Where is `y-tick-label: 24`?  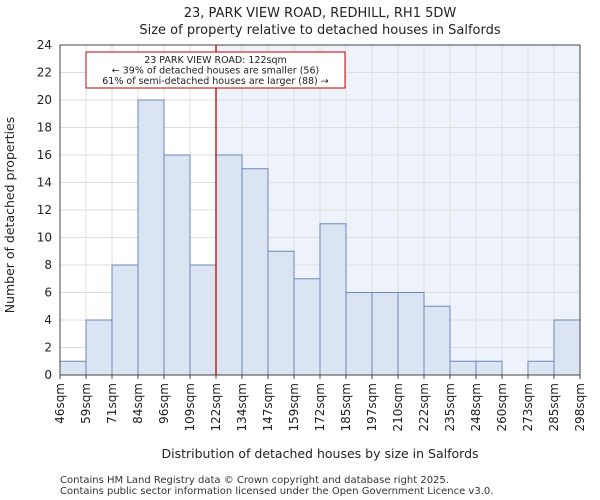 y-tick-label: 24 is located at coordinates (44, 45).